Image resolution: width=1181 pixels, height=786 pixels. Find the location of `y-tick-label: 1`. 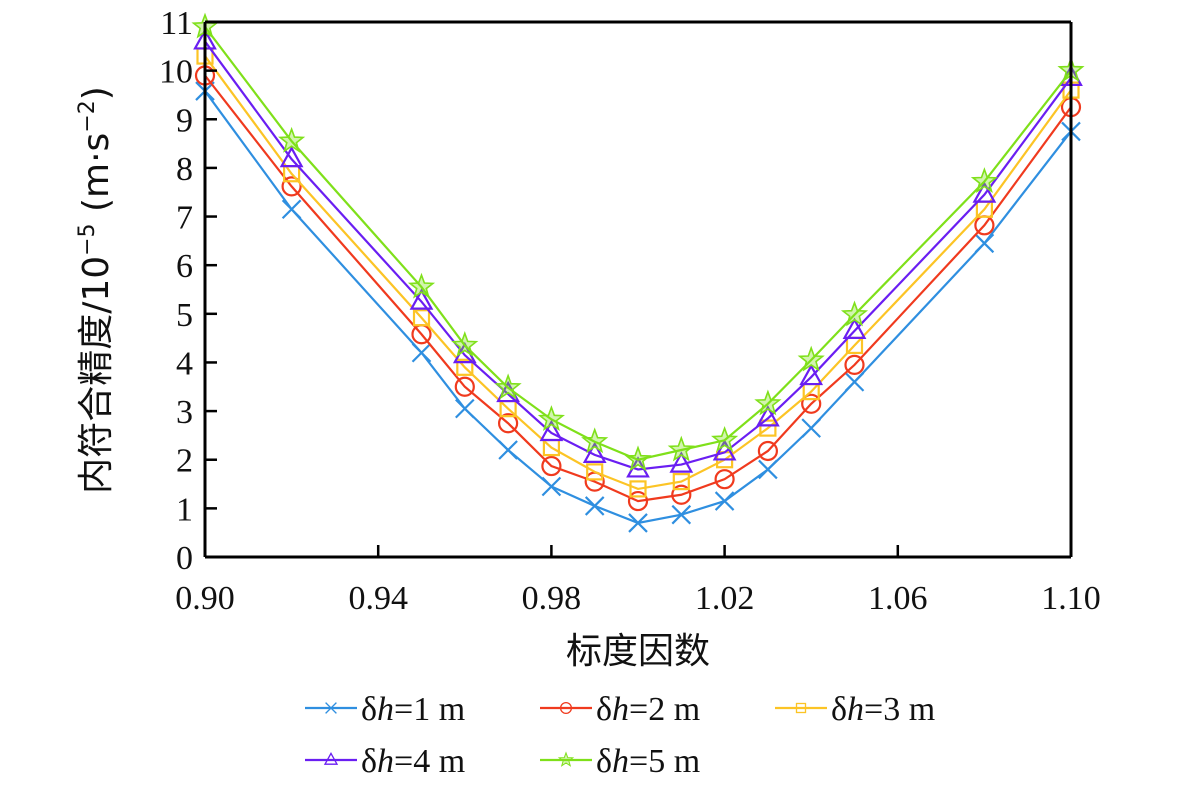

y-tick-label: 1 is located at coordinates (184, 509).